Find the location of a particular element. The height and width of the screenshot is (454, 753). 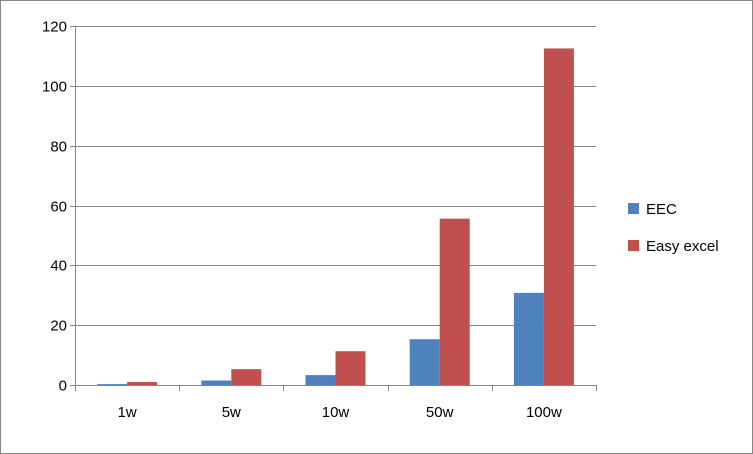

bar-eec-5w is located at coordinates (216, 382).